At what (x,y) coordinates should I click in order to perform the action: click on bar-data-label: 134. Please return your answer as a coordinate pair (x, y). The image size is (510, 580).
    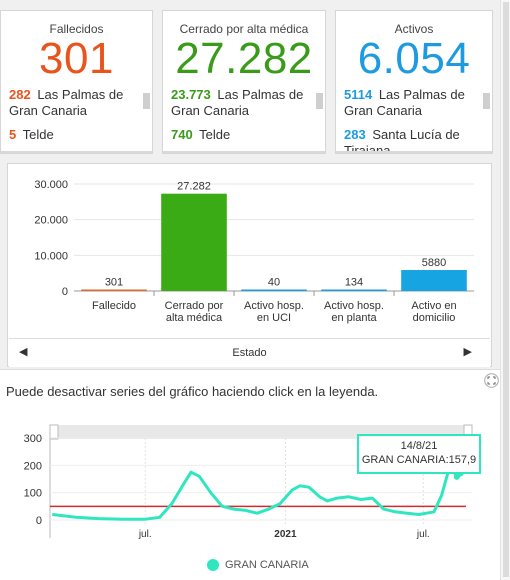
    Looking at the image, I should click on (354, 283).